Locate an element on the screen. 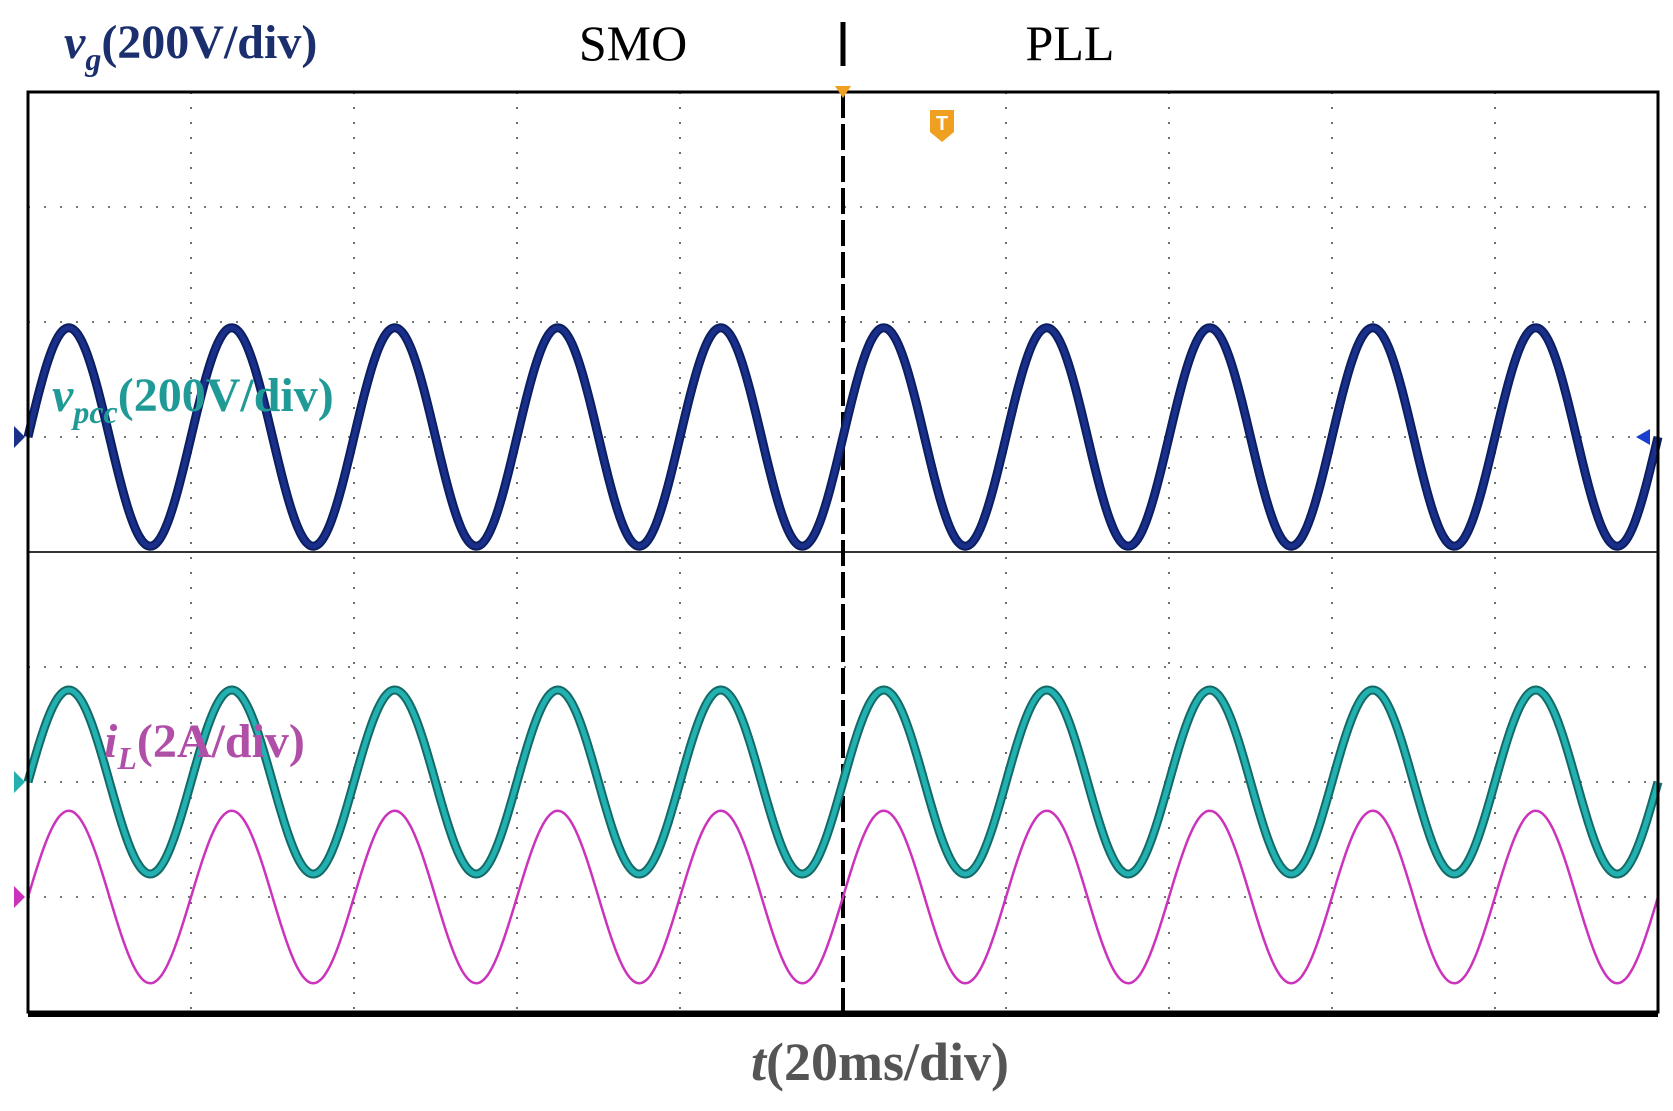  channel-label-il: iL(2A/div) is located at coordinates (204, 745).